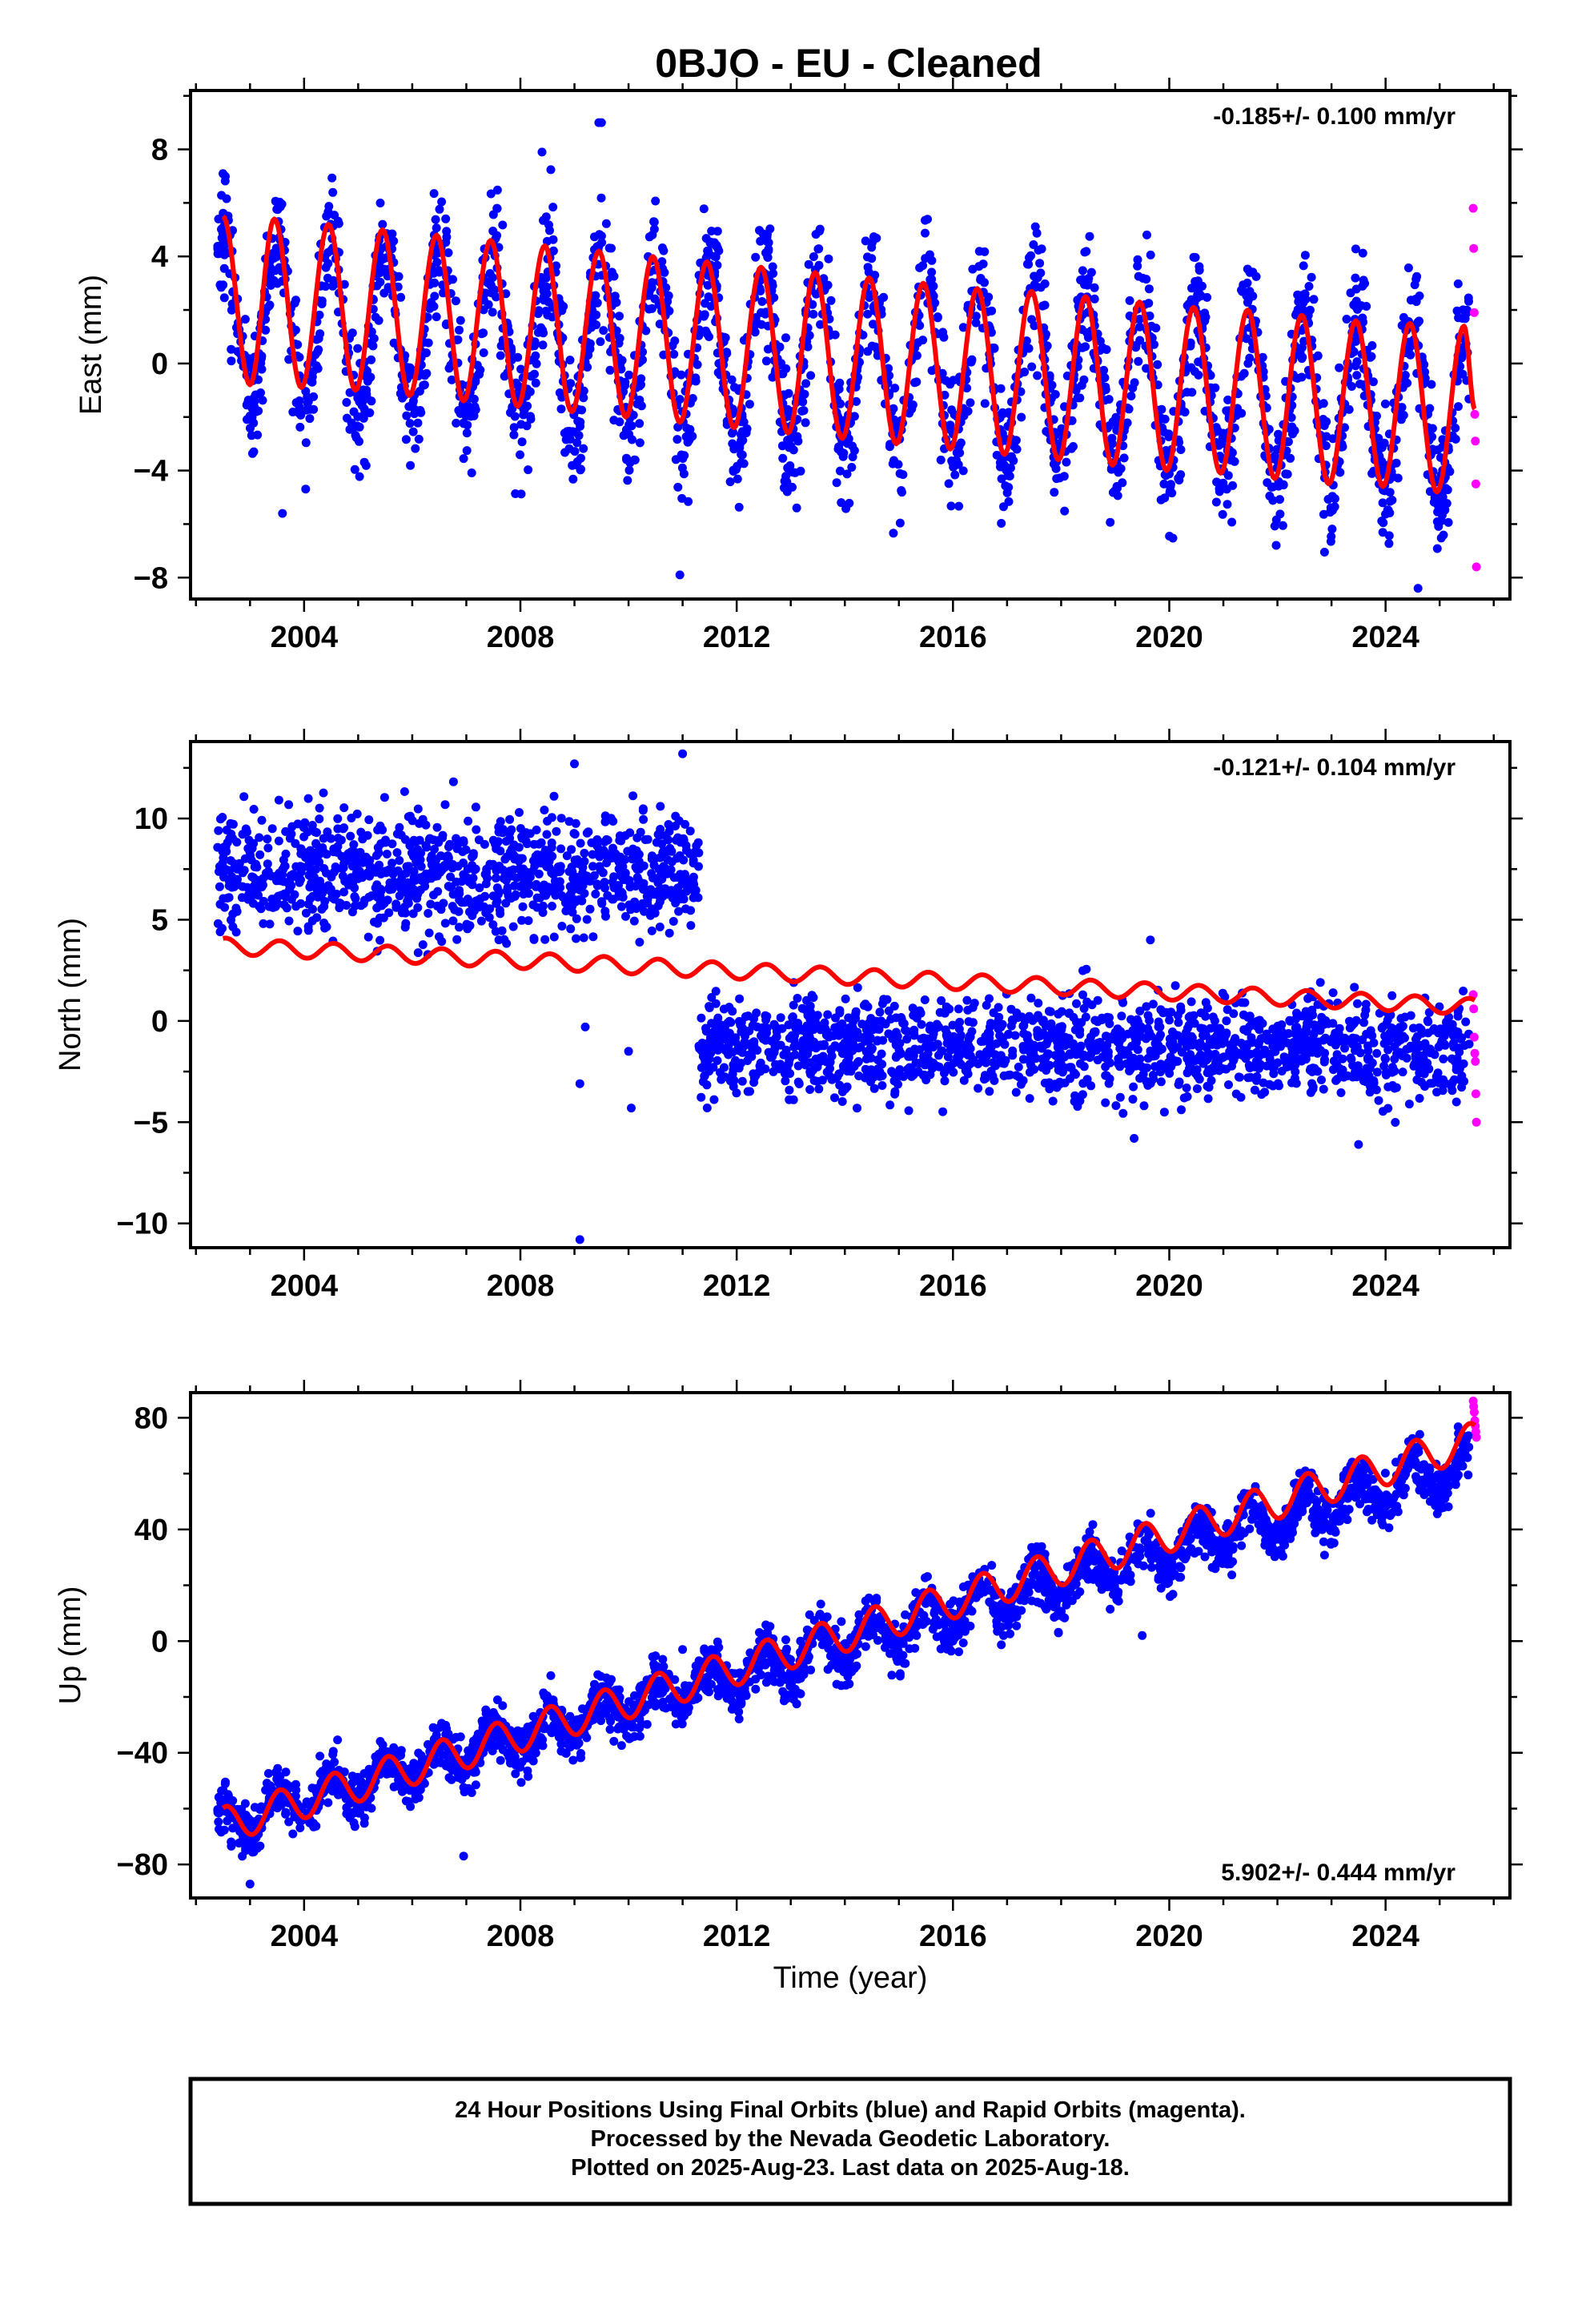 This screenshot has height=2324, width=1582. I want to click on east-outlier-point, so click(542, 152).